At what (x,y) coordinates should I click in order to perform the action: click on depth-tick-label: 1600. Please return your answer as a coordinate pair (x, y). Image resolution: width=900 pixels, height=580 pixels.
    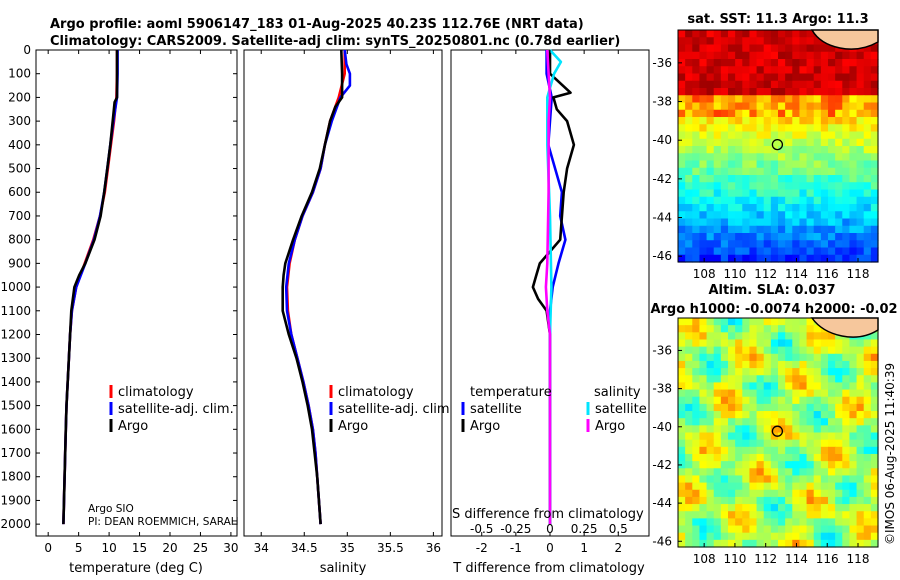
    Looking at the image, I should click on (15, 429).